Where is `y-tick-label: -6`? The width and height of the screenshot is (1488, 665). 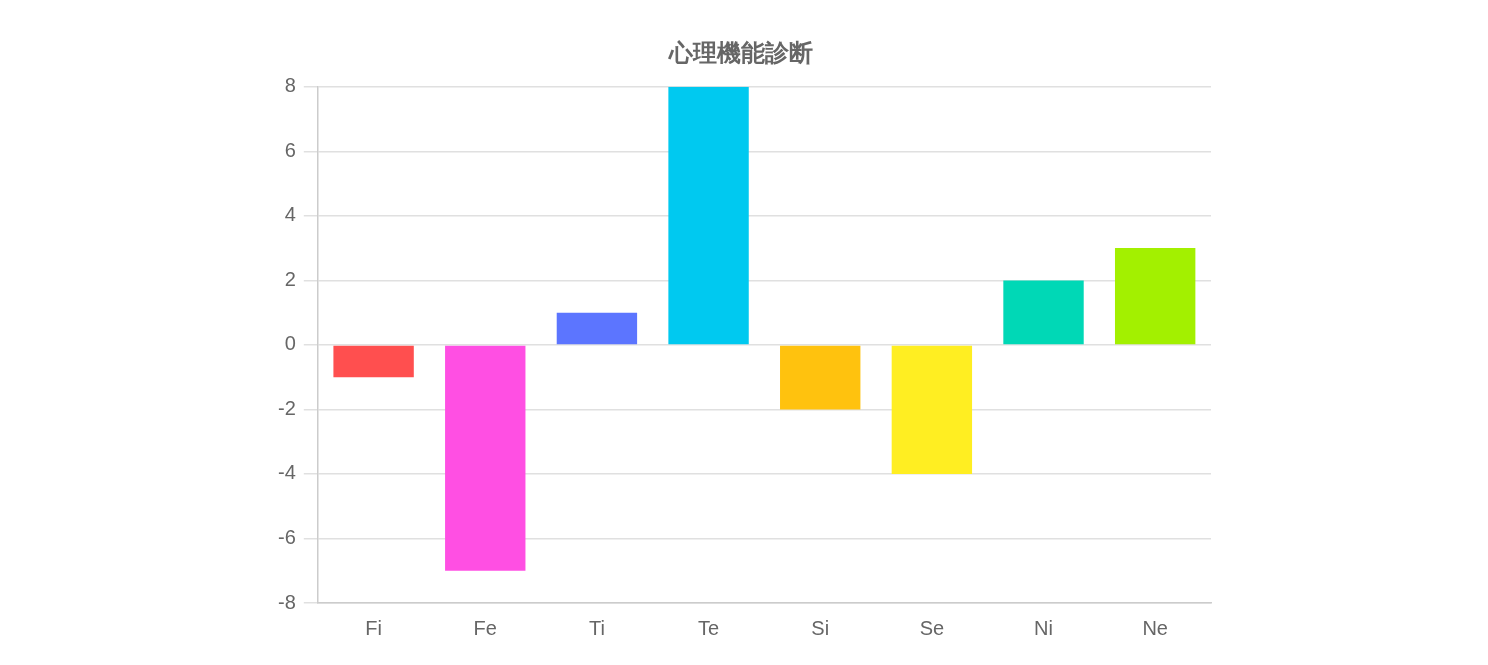
y-tick-label: -6 is located at coordinates (286, 536).